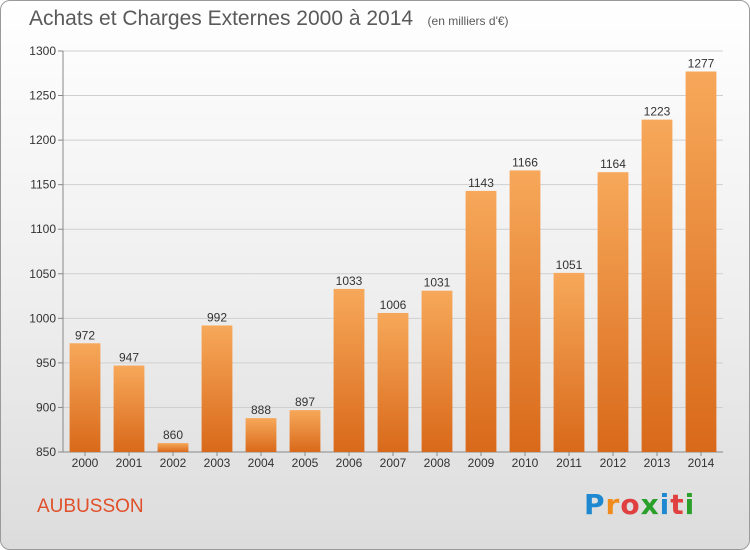 The image size is (750, 550). I want to click on proxiti-logo: Proxiti, so click(639, 504).